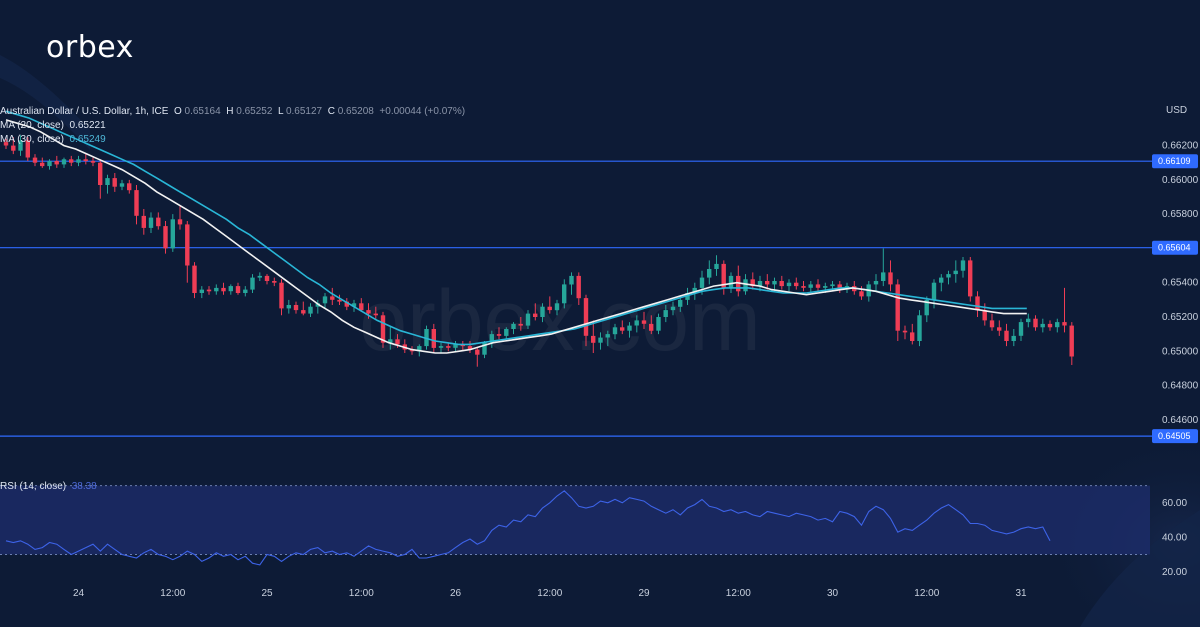  Describe the element at coordinates (1180, 386) in the screenshot. I see `price-axis-tick: 0.64800` at that location.